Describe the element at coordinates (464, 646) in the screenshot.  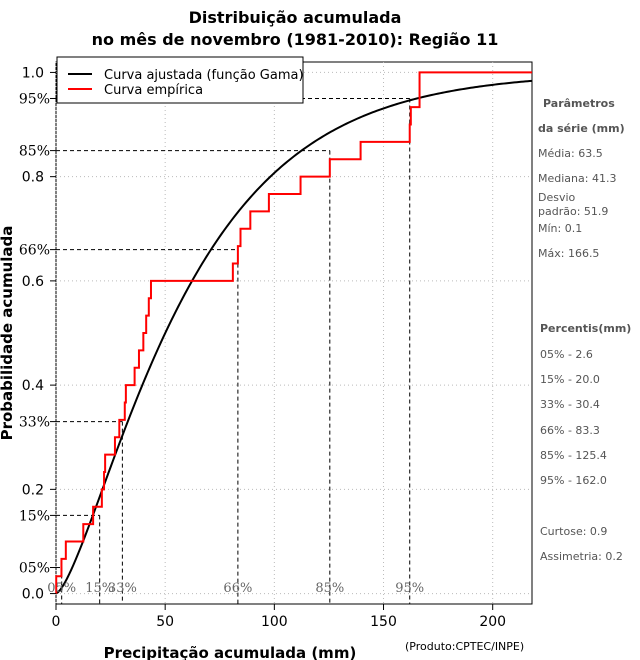
I see `credit-label: (Produto:CPTEC/INPE)` at that location.